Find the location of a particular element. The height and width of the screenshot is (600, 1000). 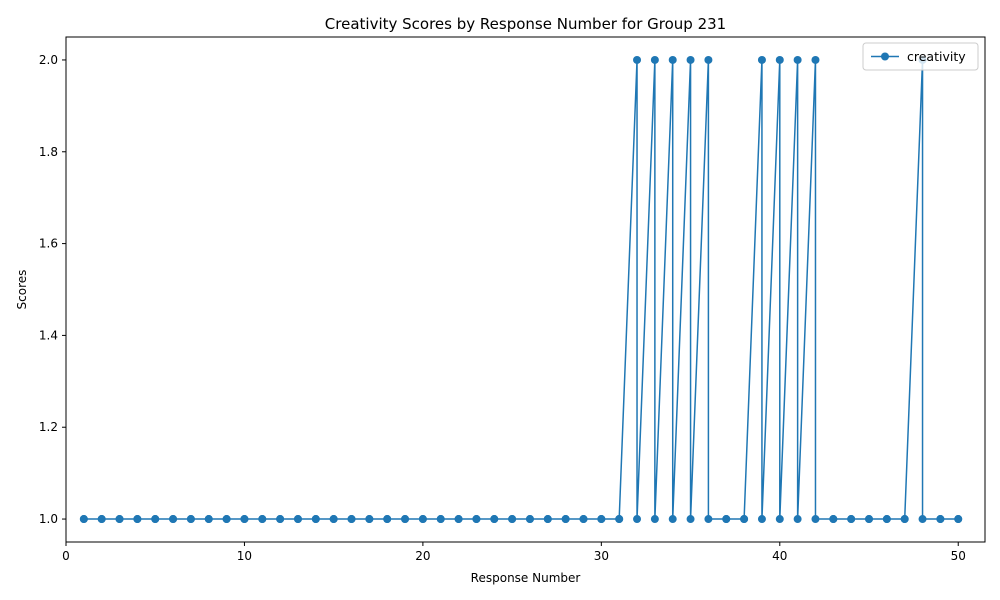

legend: creativity is located at coordinates (920, 56).